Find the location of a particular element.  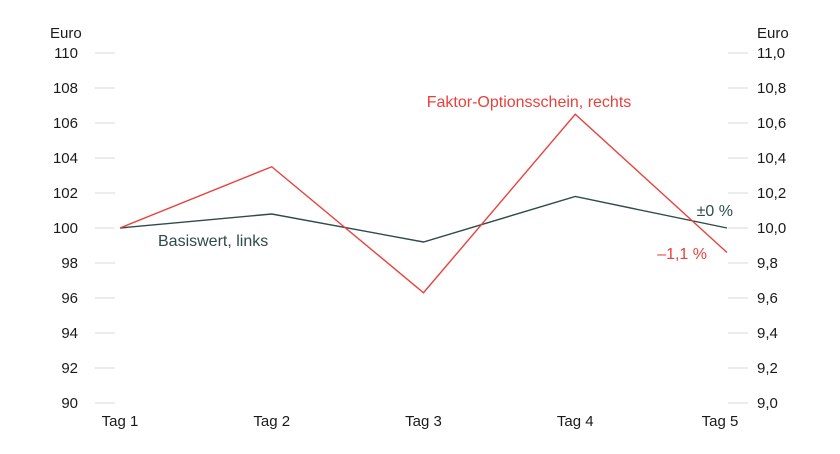

x-axis-ticks: Tag 1 Tag 2 Tag 3 Tag 4 Tag 5 is located at coordinates (420, 421).